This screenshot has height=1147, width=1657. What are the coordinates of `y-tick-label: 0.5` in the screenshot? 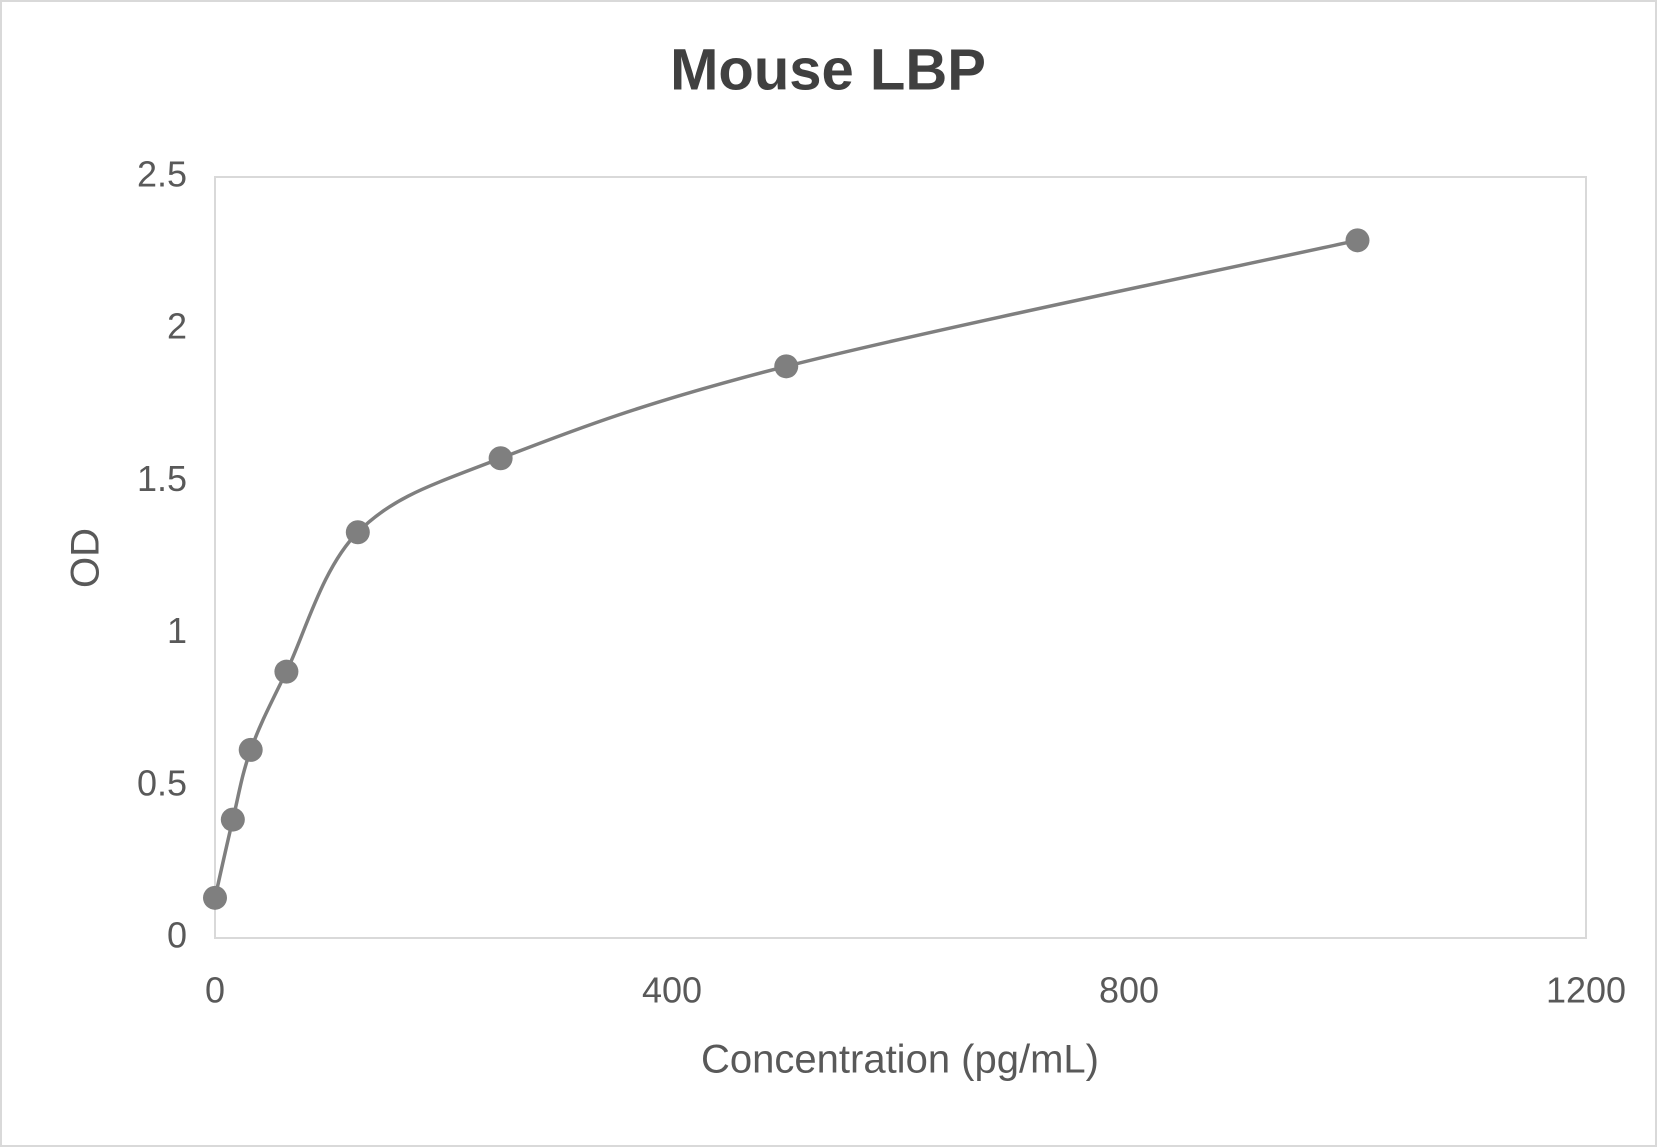 It's located at (162, 782).